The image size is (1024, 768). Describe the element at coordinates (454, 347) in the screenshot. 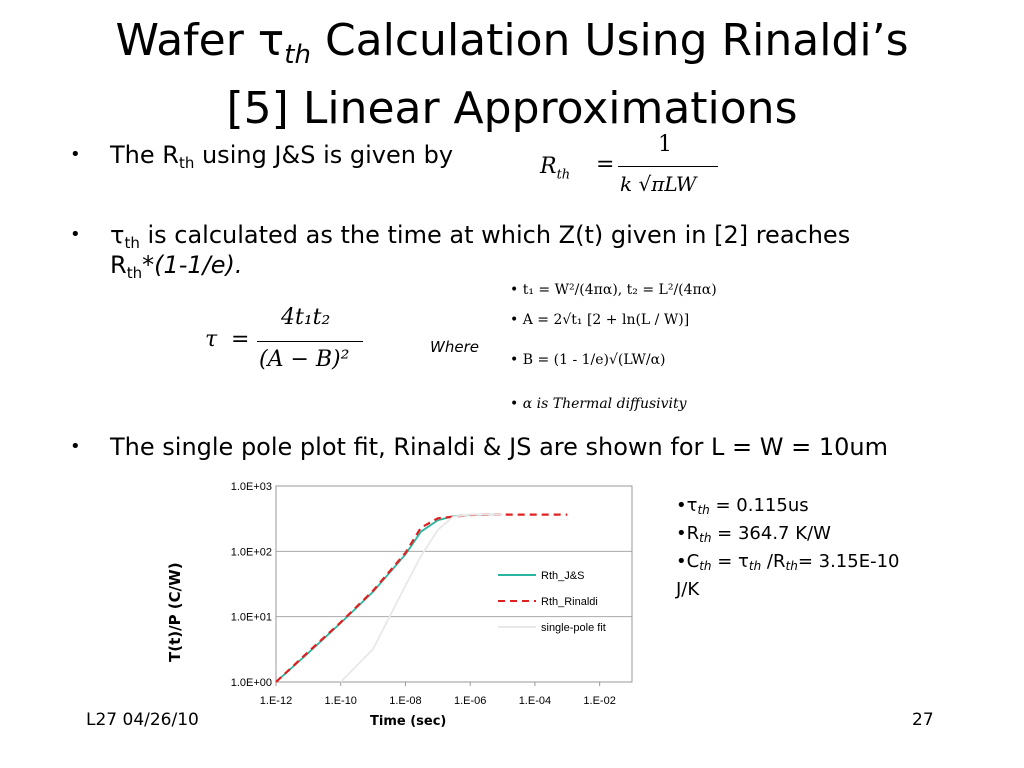

I see `where-label: Where` at that location.